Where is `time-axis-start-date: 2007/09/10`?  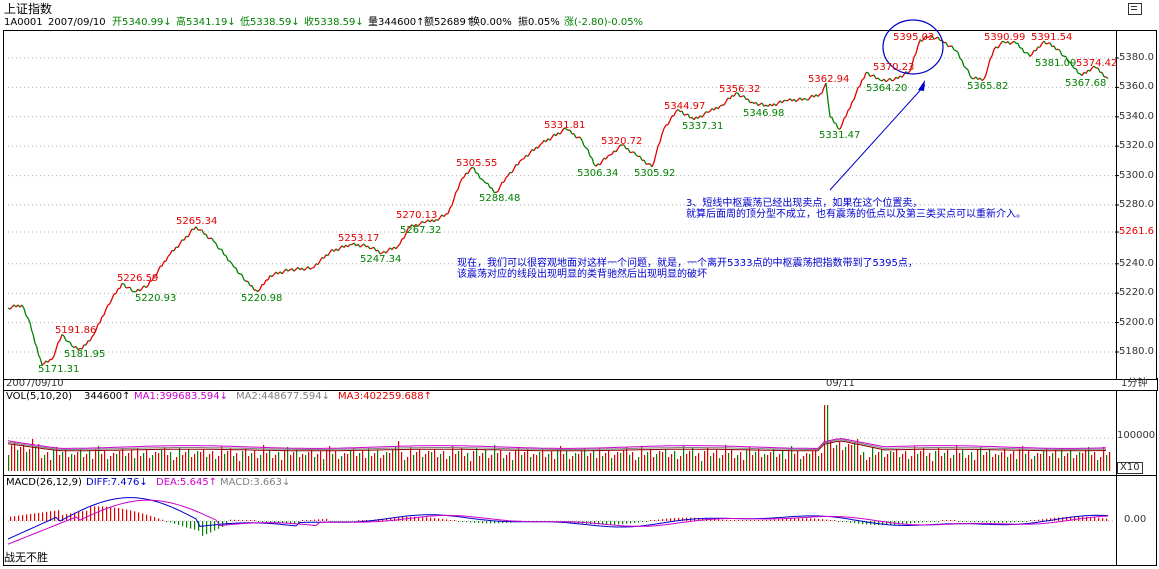 time-axis-start-date: 2007/09/10 is located at coordinates (35, 383).